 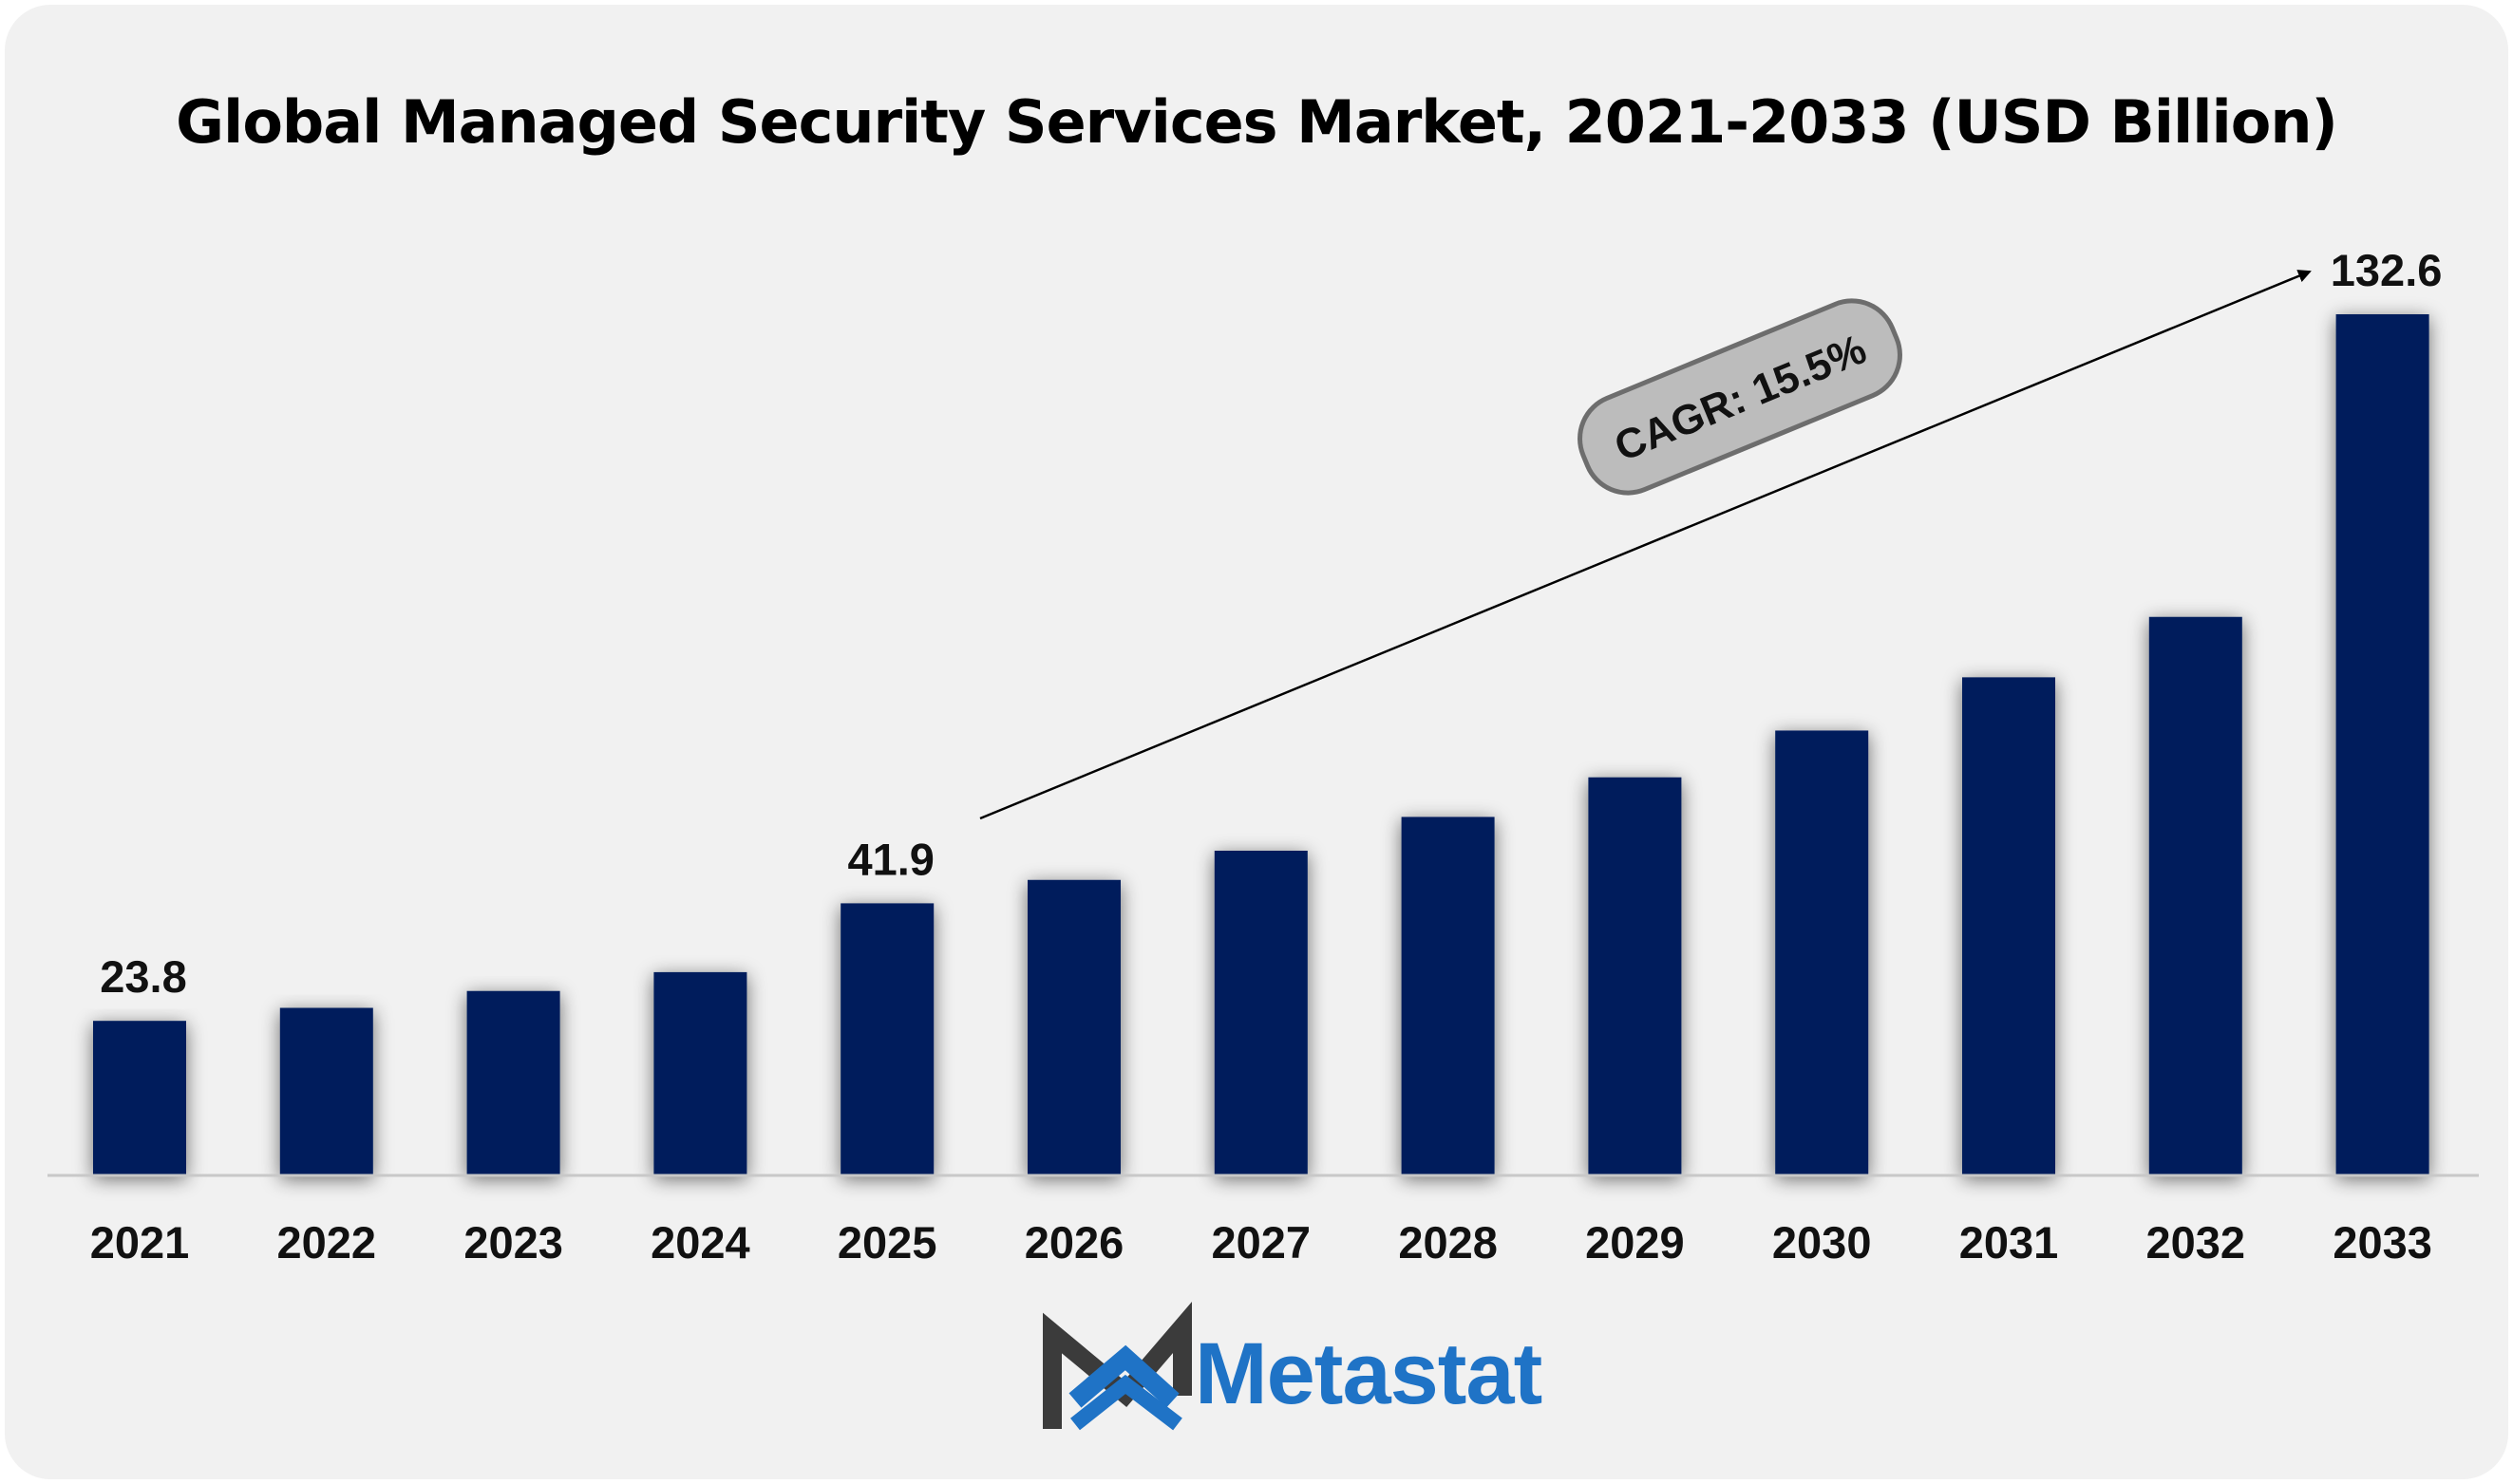 I want to click on bar-2025, so click(x=888, y=1039).